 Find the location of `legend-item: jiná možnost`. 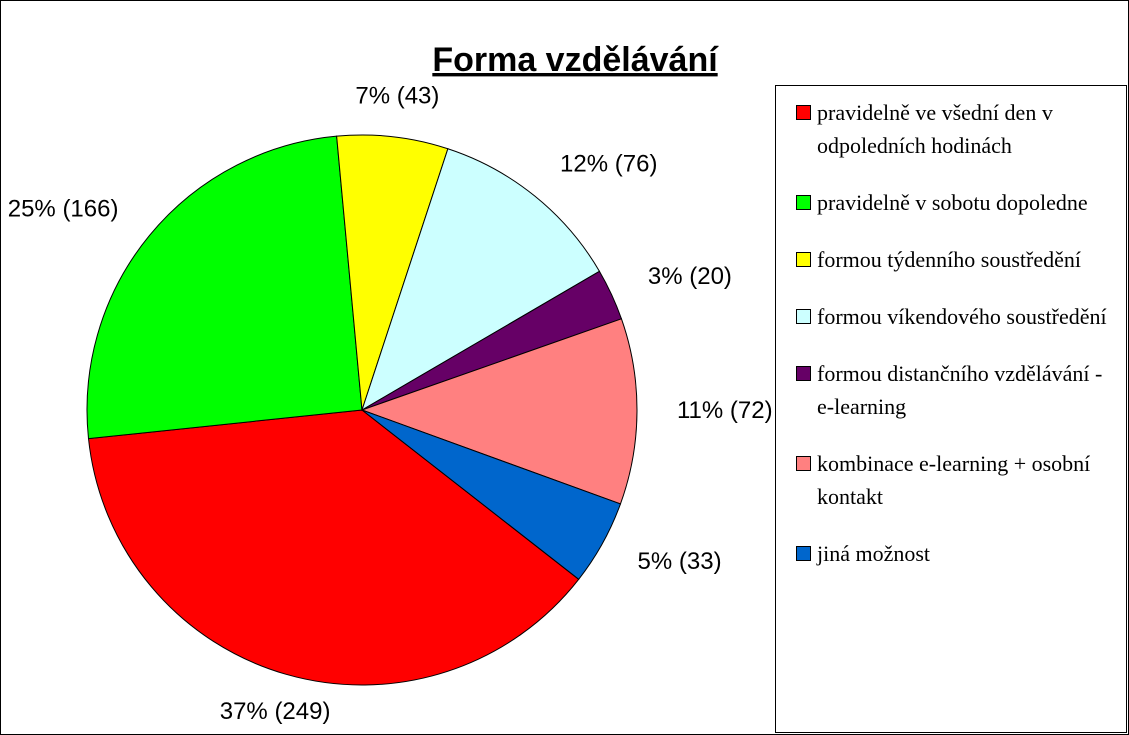

legend-item: jiná možnost is located at coordinates (959, 553).